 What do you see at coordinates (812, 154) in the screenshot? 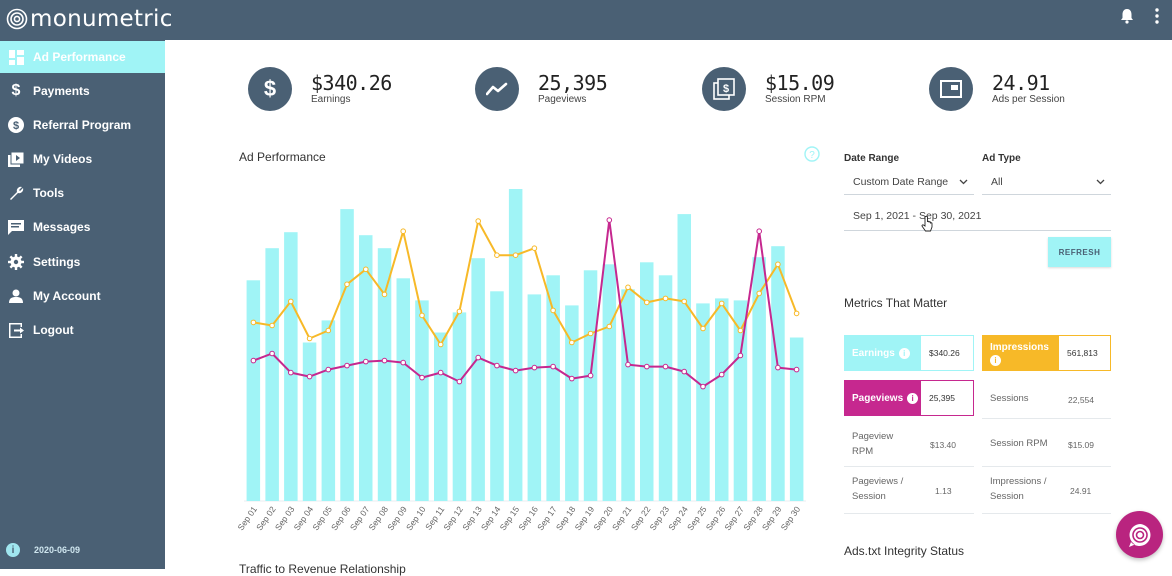
I see `help-icon: ?` at bounding box center [812, 154].